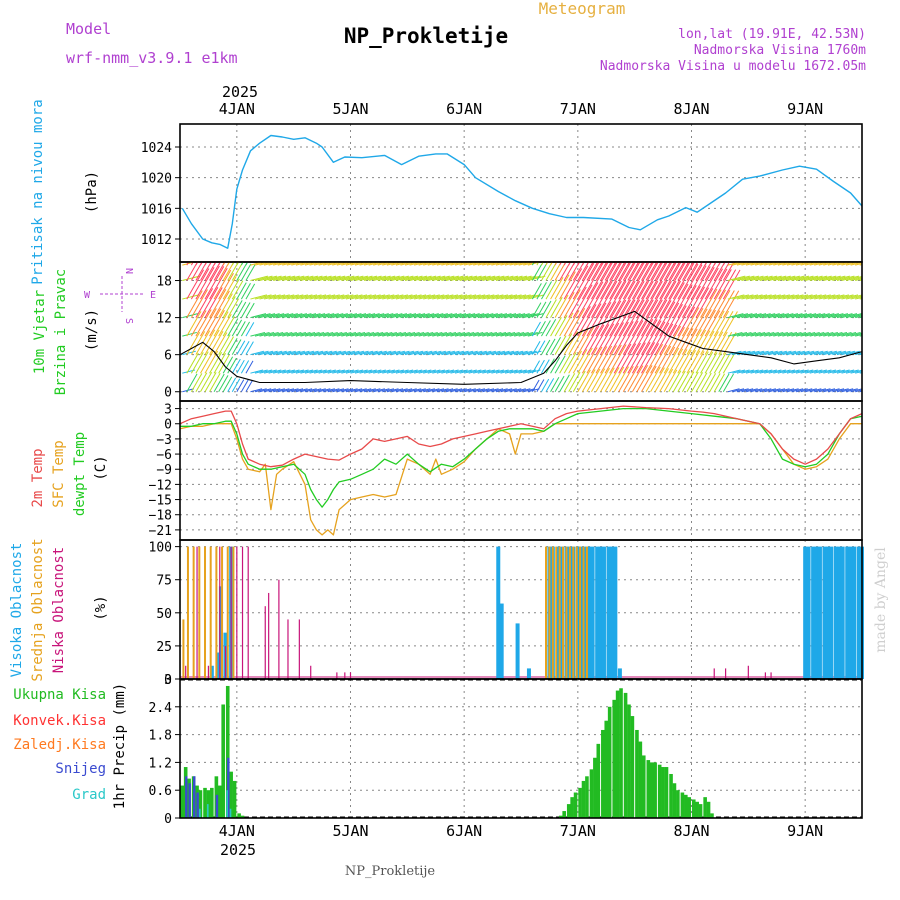 This screenshot has height=900, width=900. What do you see at coordinates (59, 610) in the screenshot?
I see `cloud-axis-name-low: Niska Oblacnost` at bounding box center [59, 610].